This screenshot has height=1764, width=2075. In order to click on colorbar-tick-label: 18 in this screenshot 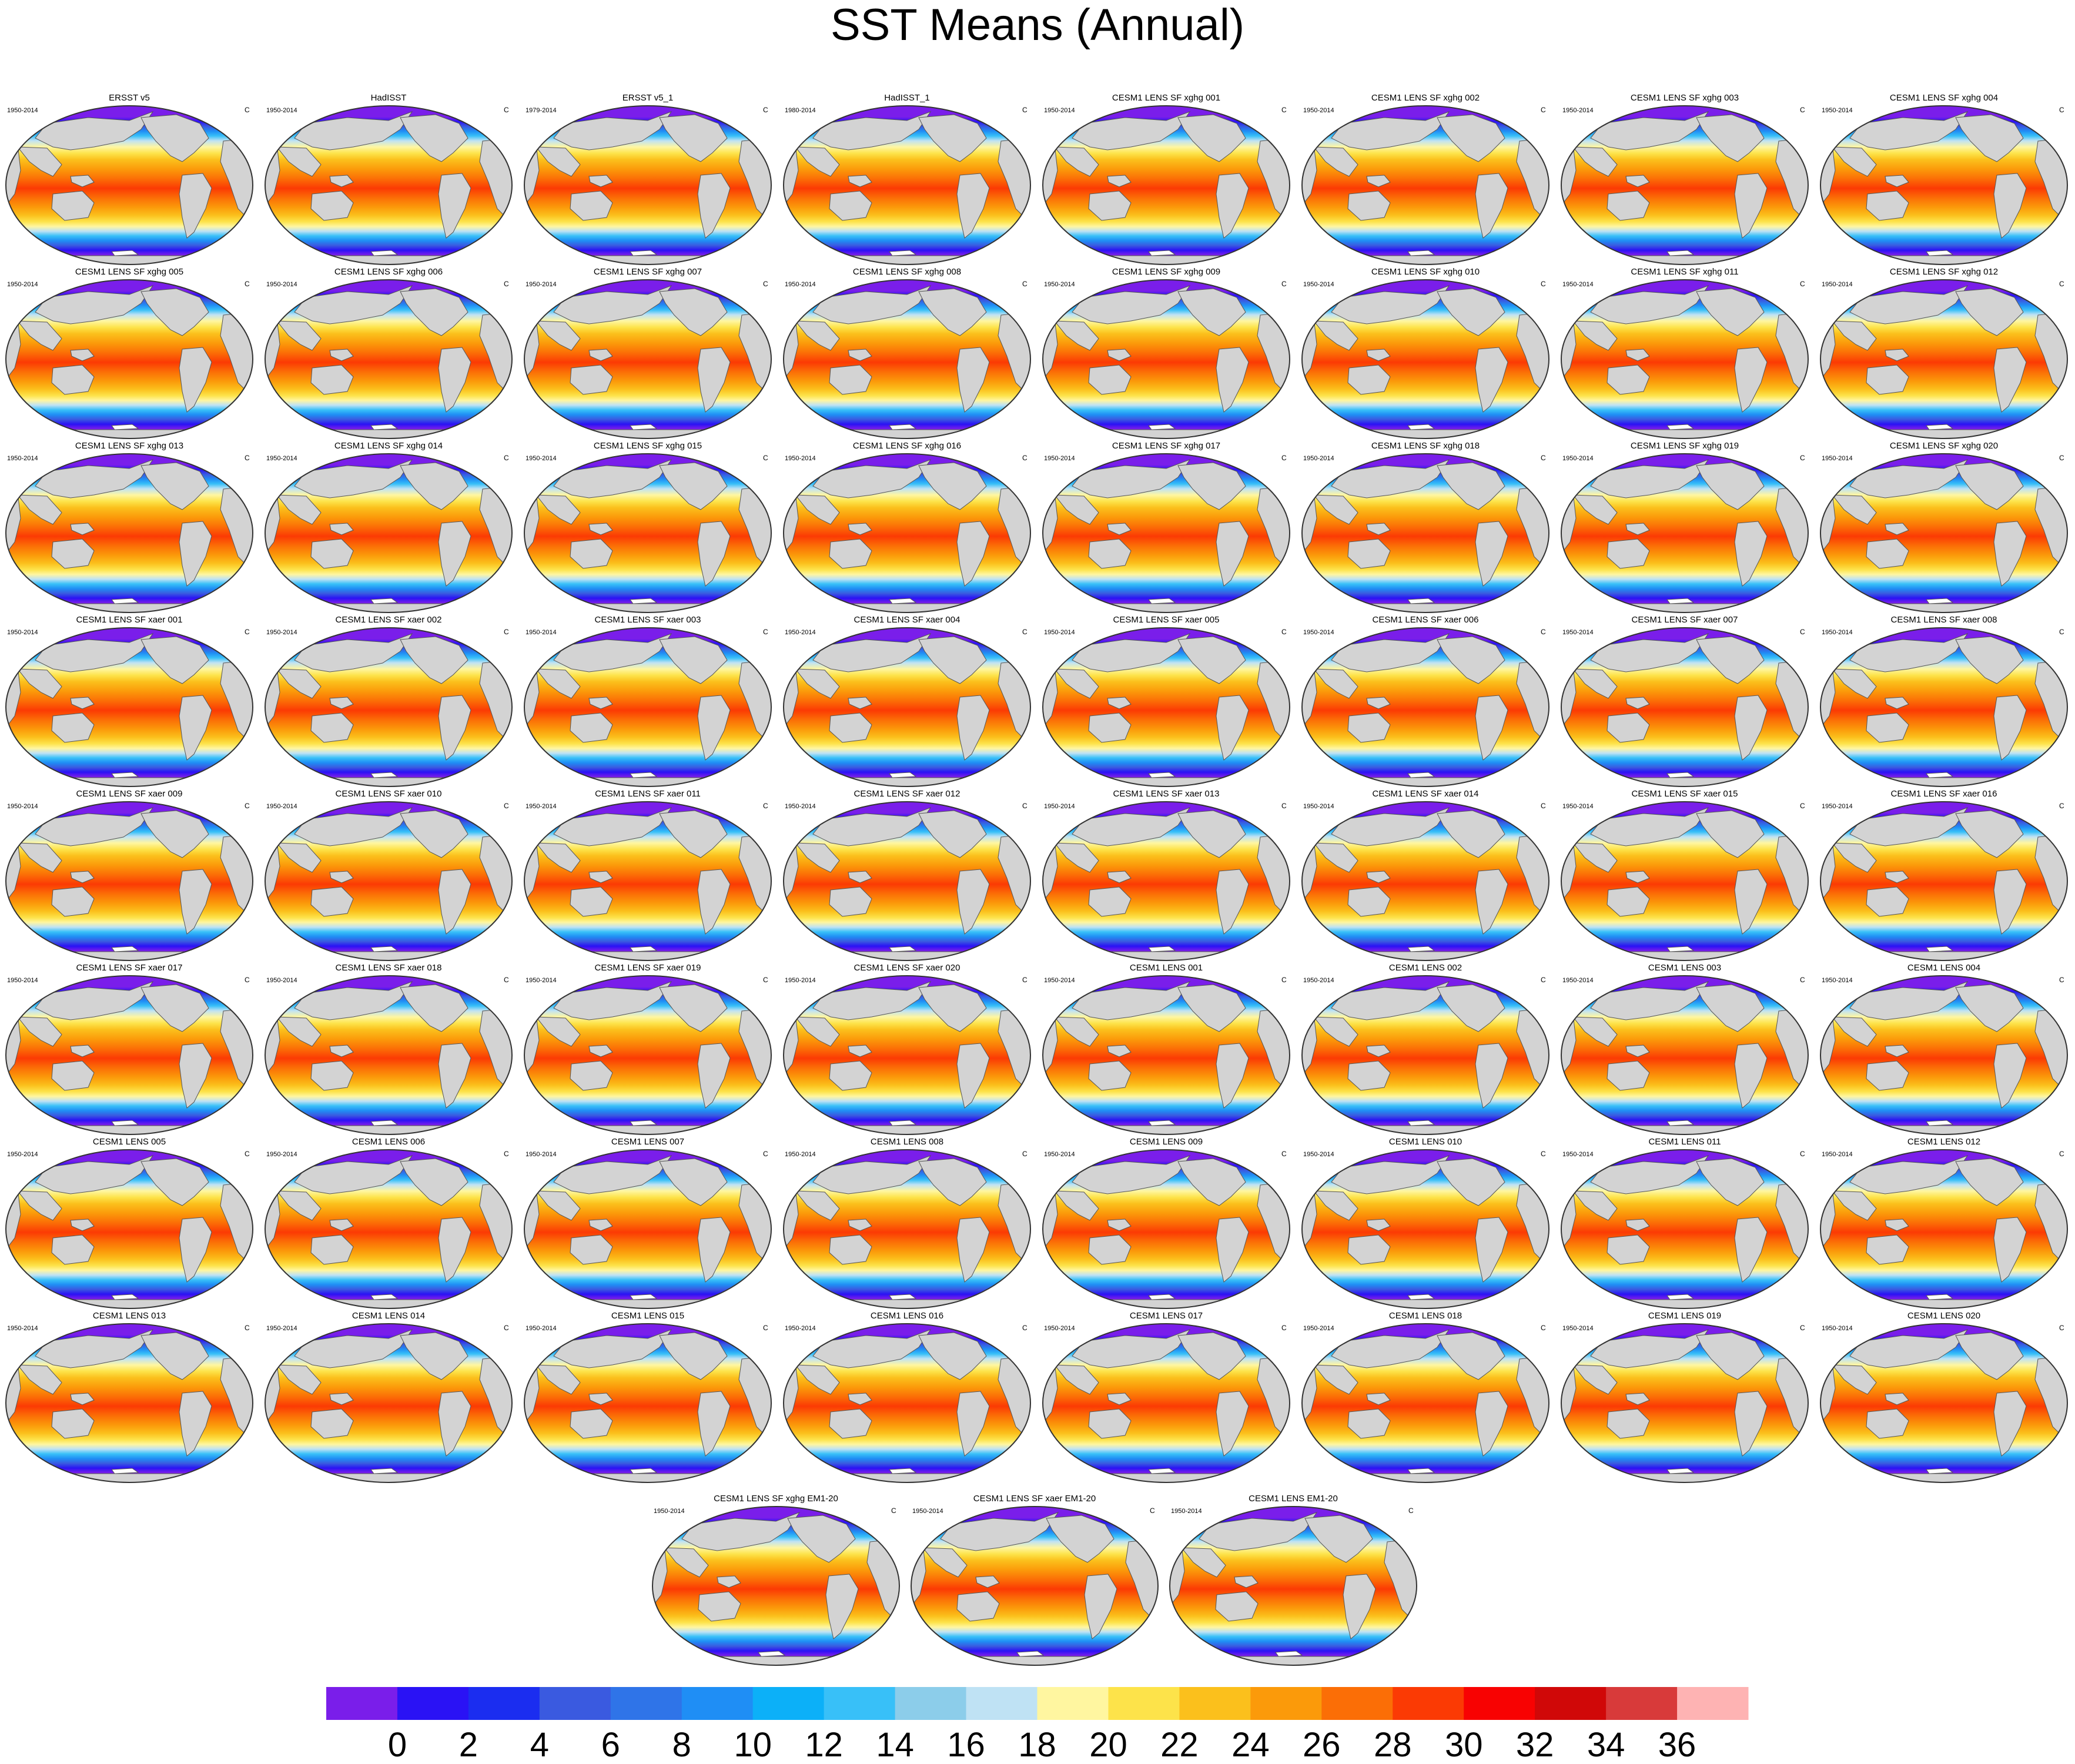, I will do `click(1037, 1745)`.